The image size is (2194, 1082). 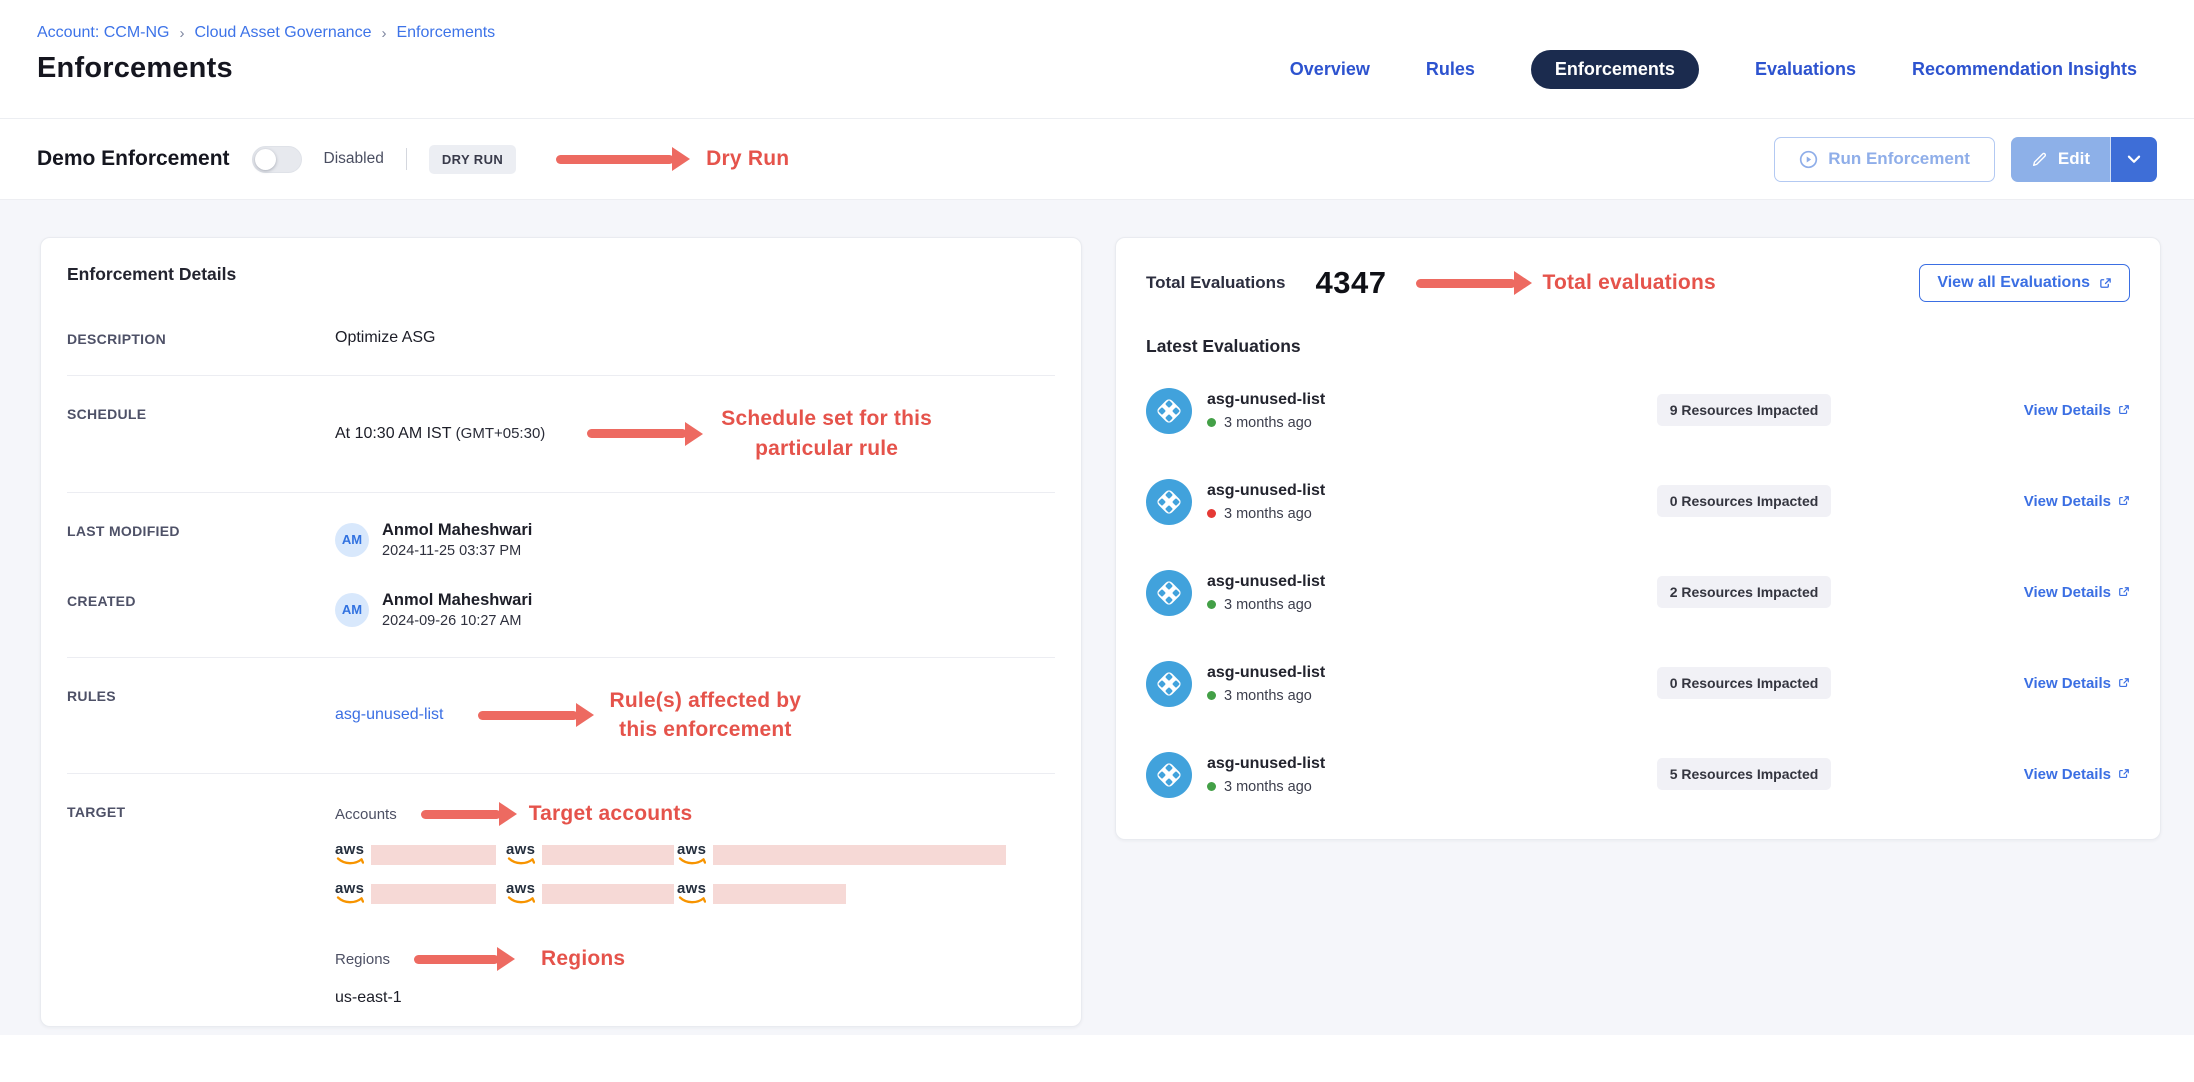 What do you see at coordinates (1899, 158) in the screenshot?
I see `run-enforcement-label: Run Enforcement` at bounding box center [1899, 158].